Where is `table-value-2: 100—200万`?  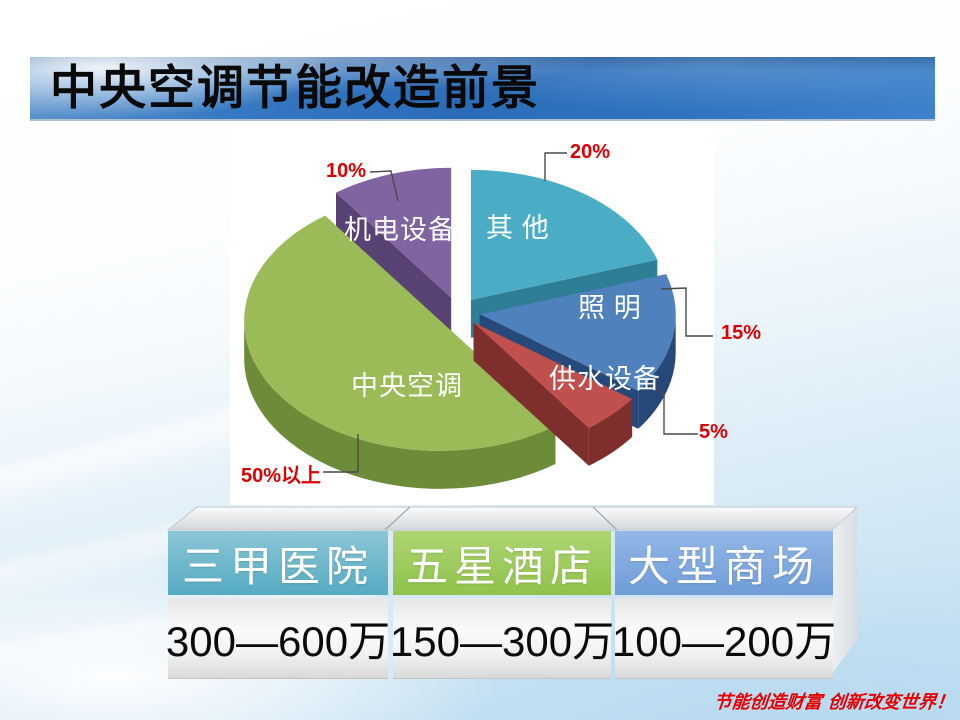 table-value-2: 100—200万 is located at coordinates (724, 638).